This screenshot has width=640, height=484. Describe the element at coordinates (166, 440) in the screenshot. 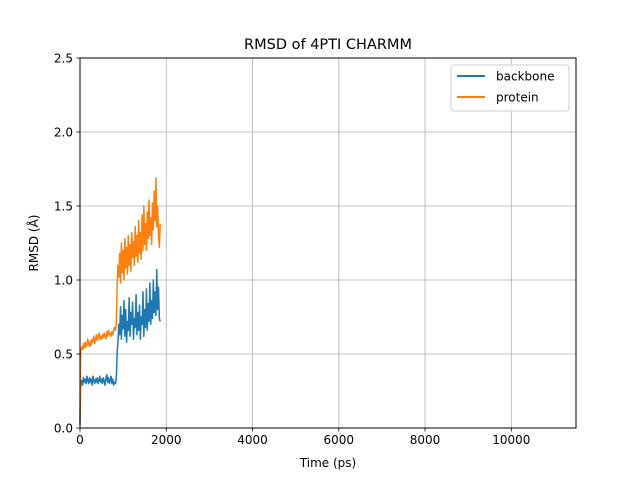

I see `x-tick-label: 2000` at that location.